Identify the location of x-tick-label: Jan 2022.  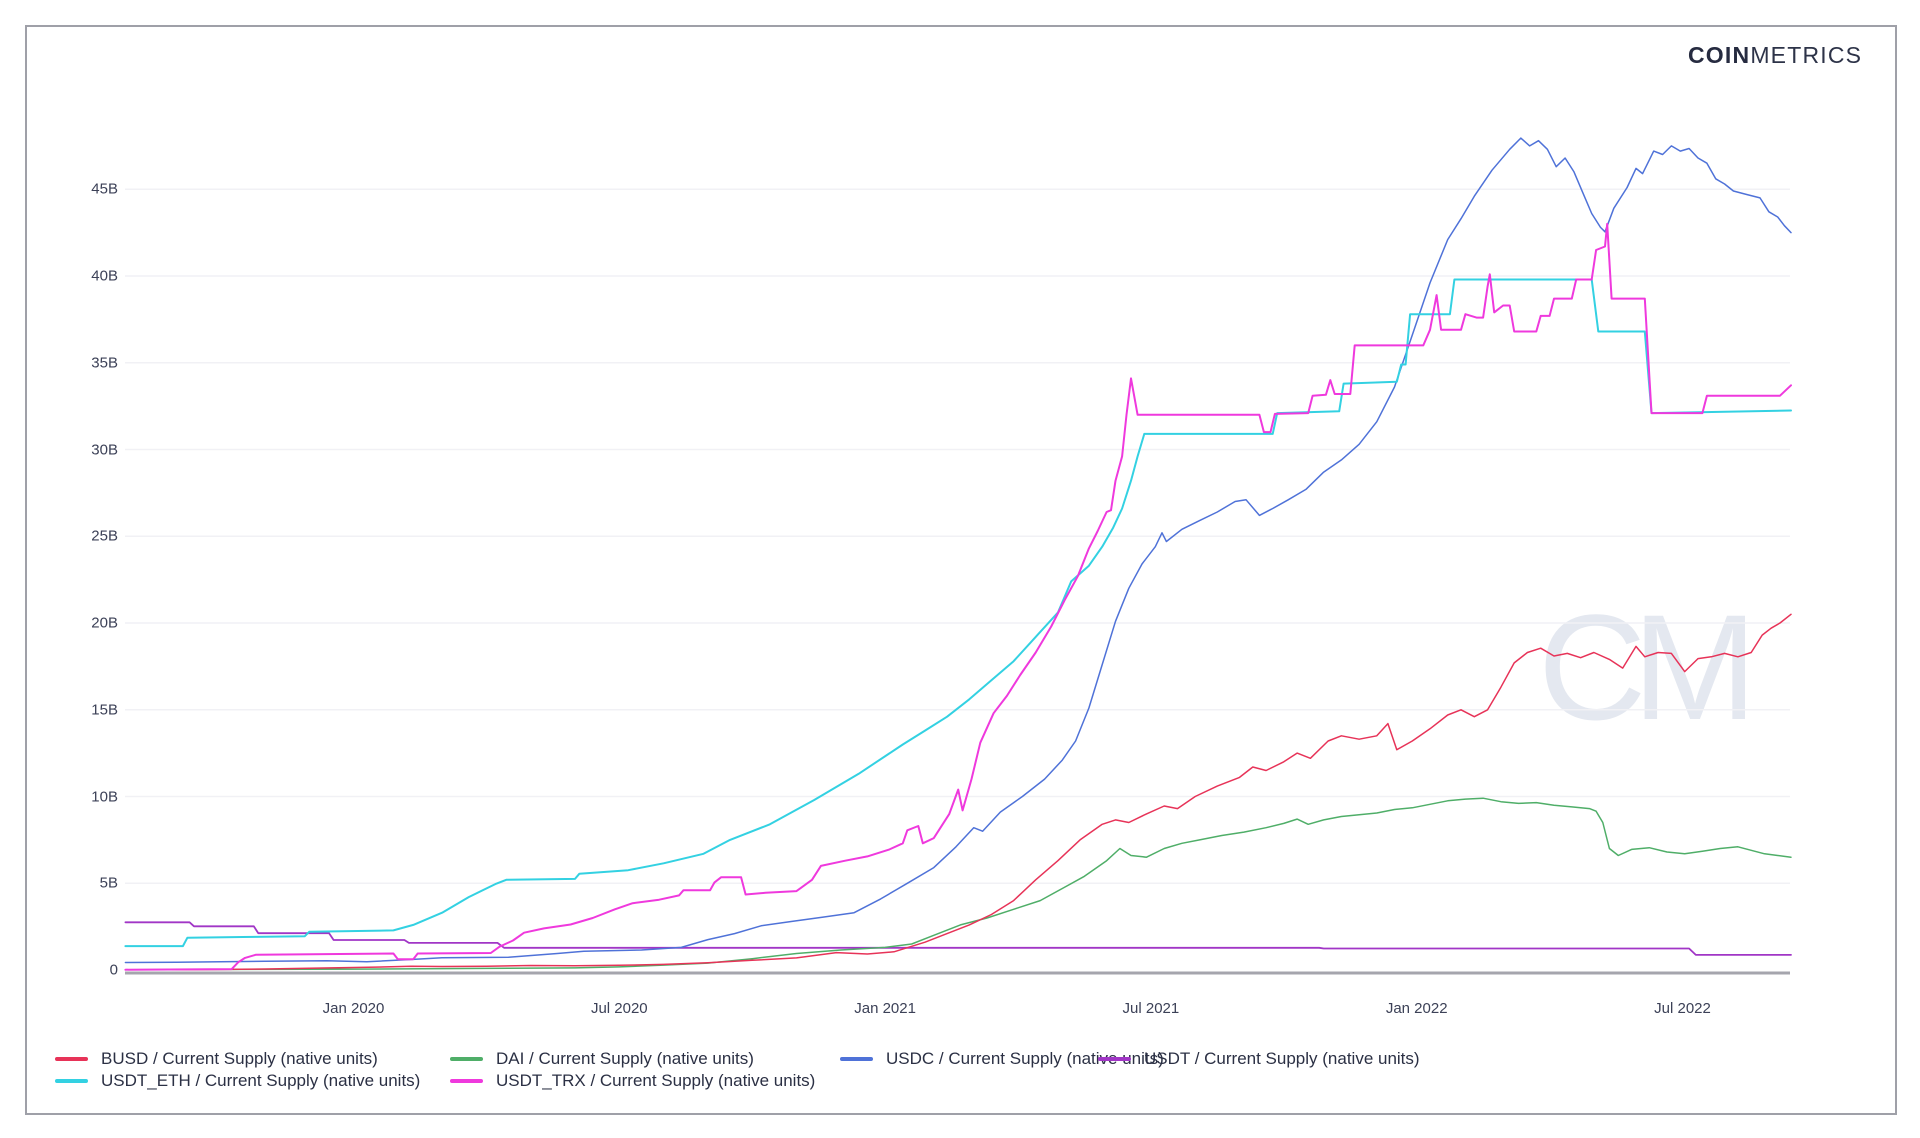
(1416, 1008).